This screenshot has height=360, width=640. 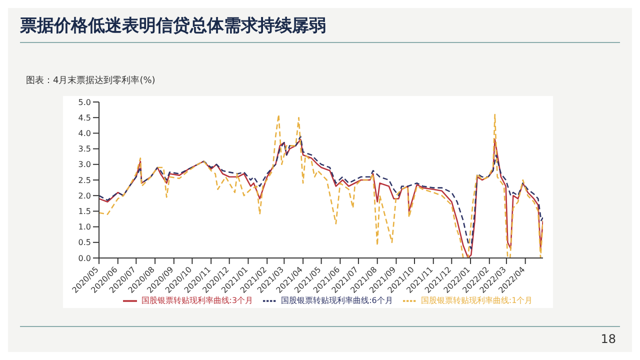 What do you see at coordinates (337, 301) in the screenshot?
I see `legend-label: 国股银票转贴现利率曲线:6个月` at bounding box center [337, 301].